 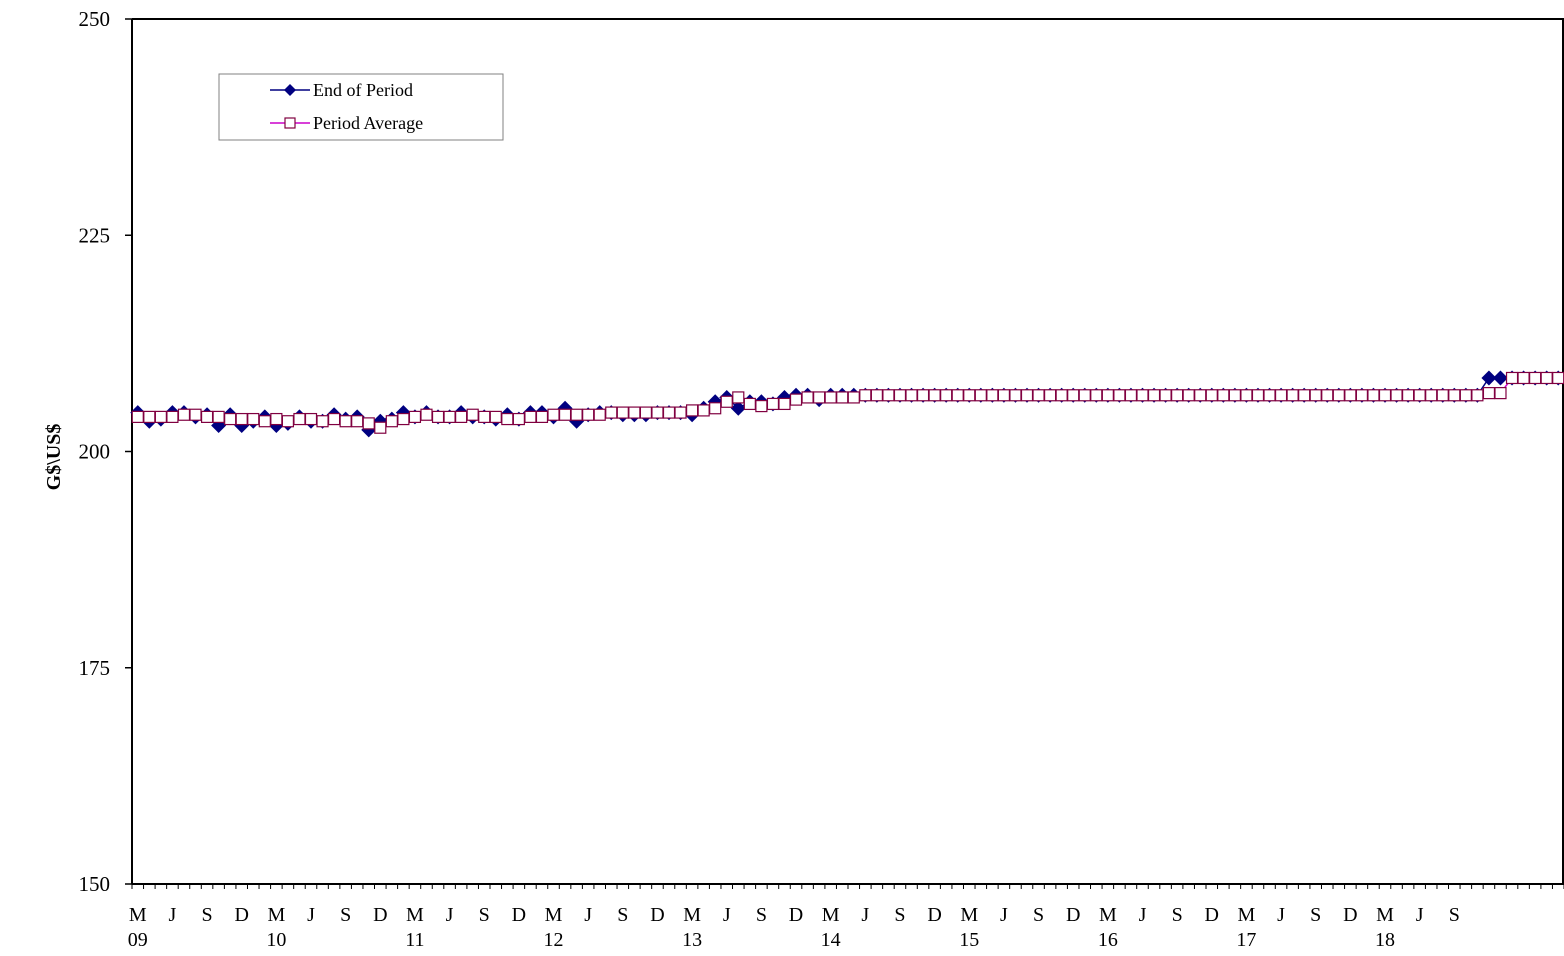 What do you see at coordinates (738, 408) in the screenshot?
I see `data-point-end-of-period` at bounding box center [738, 408].